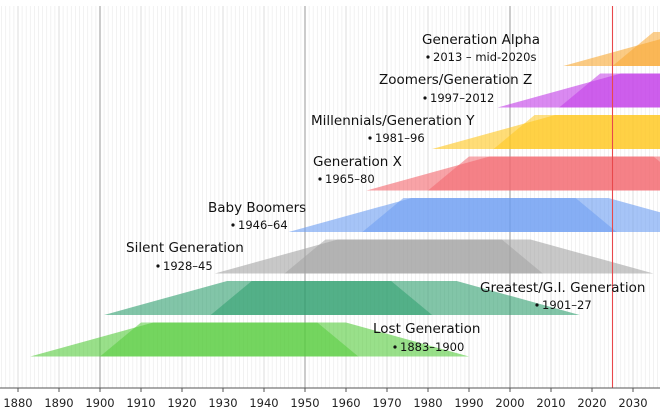 This screenshot has height=413, width=660. I want to click on years-zoomers-generation-z: 1997–2012, so click(462, 98).